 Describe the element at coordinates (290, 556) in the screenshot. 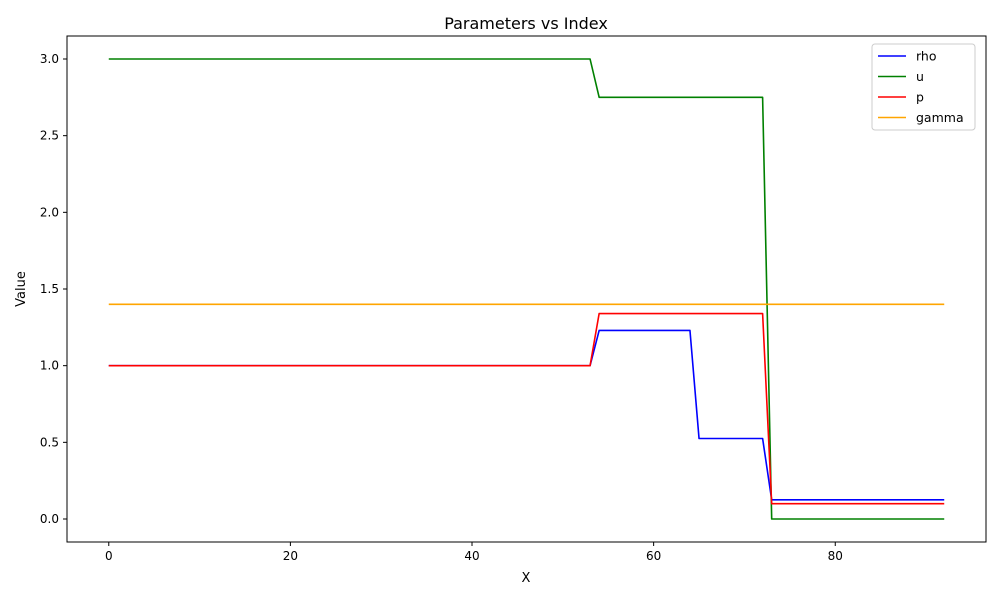

I see `x-tick-label: 20` at that location.